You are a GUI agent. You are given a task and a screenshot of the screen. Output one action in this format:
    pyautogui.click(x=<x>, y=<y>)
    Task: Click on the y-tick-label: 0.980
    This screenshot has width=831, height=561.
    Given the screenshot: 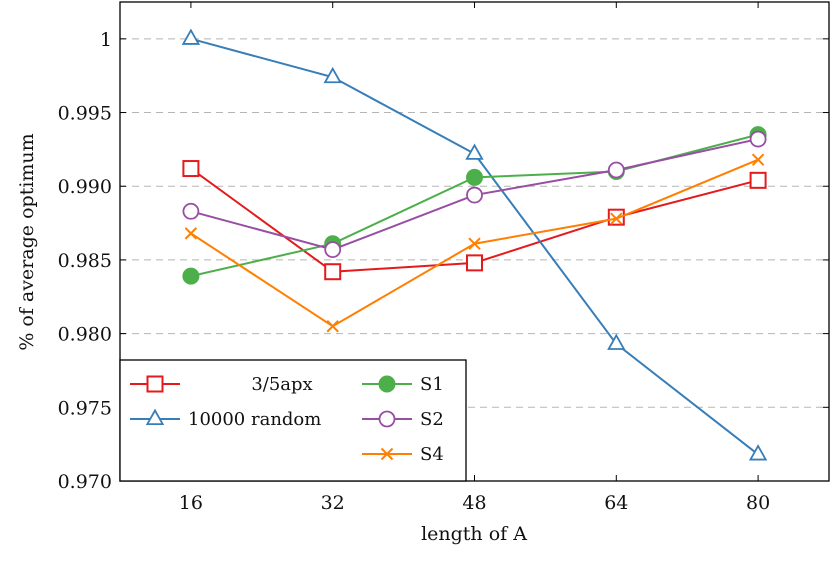 What is the action you would take?
    pyautogui.click(x=85, y=335)
    